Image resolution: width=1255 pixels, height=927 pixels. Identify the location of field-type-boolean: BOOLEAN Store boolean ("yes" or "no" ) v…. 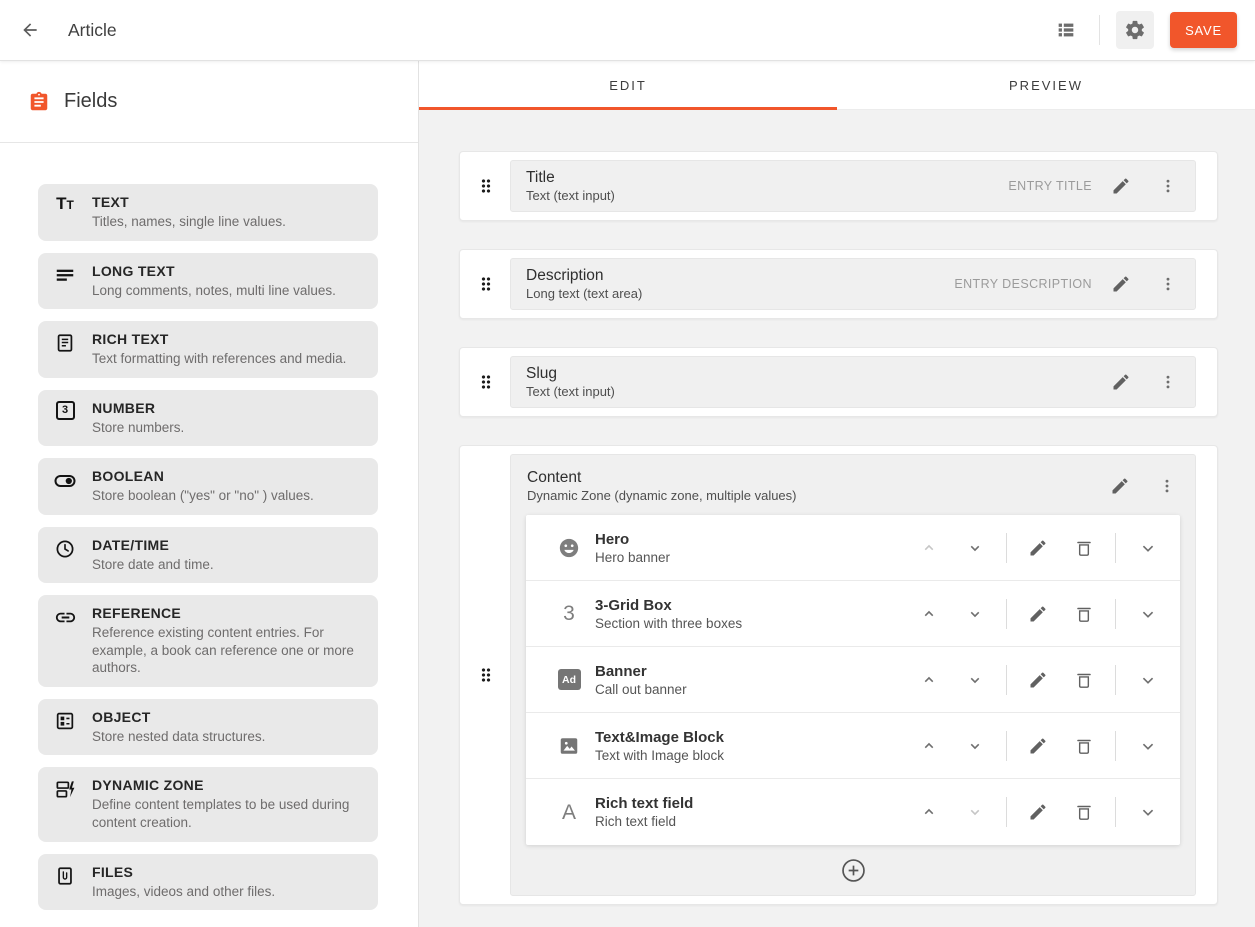
(208, 486).